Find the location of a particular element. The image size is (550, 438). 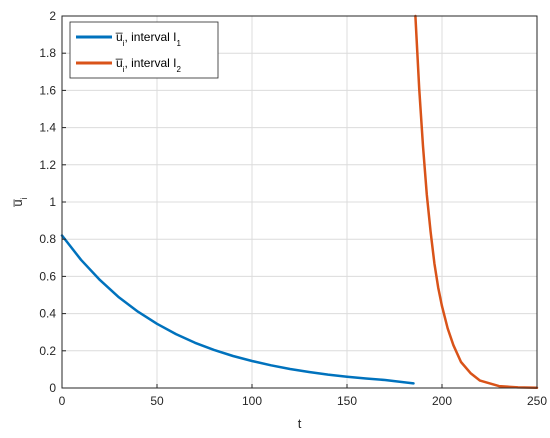

legend: u̅i, interval I1 u̅i, interval I2 is located at coordinates (144, 50).